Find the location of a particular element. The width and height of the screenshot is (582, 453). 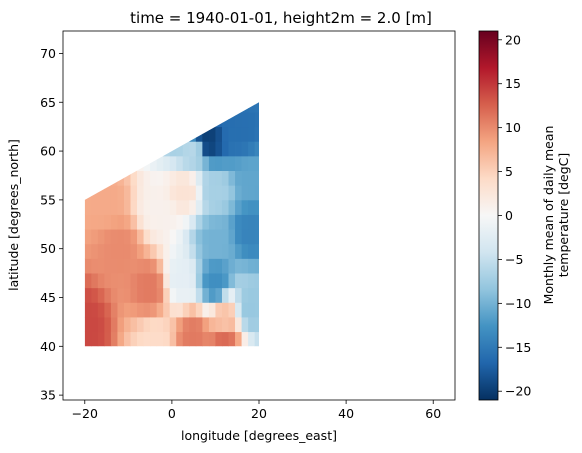

x-axis: −20 0 20 40 60 is located at coordinates (256, 410).